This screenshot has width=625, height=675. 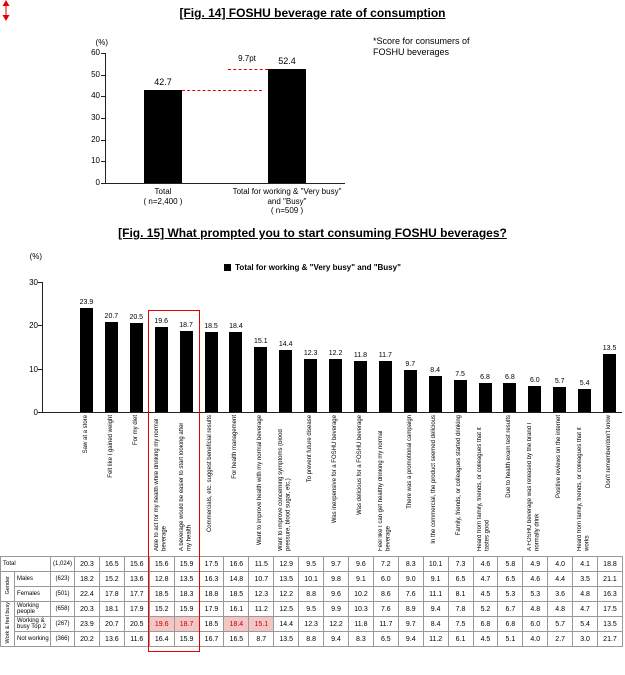 What do you see at coordinates (286, 639) in the screenshot?
I see `table-value-cell: 13.5` at bounding box center [286, 639].